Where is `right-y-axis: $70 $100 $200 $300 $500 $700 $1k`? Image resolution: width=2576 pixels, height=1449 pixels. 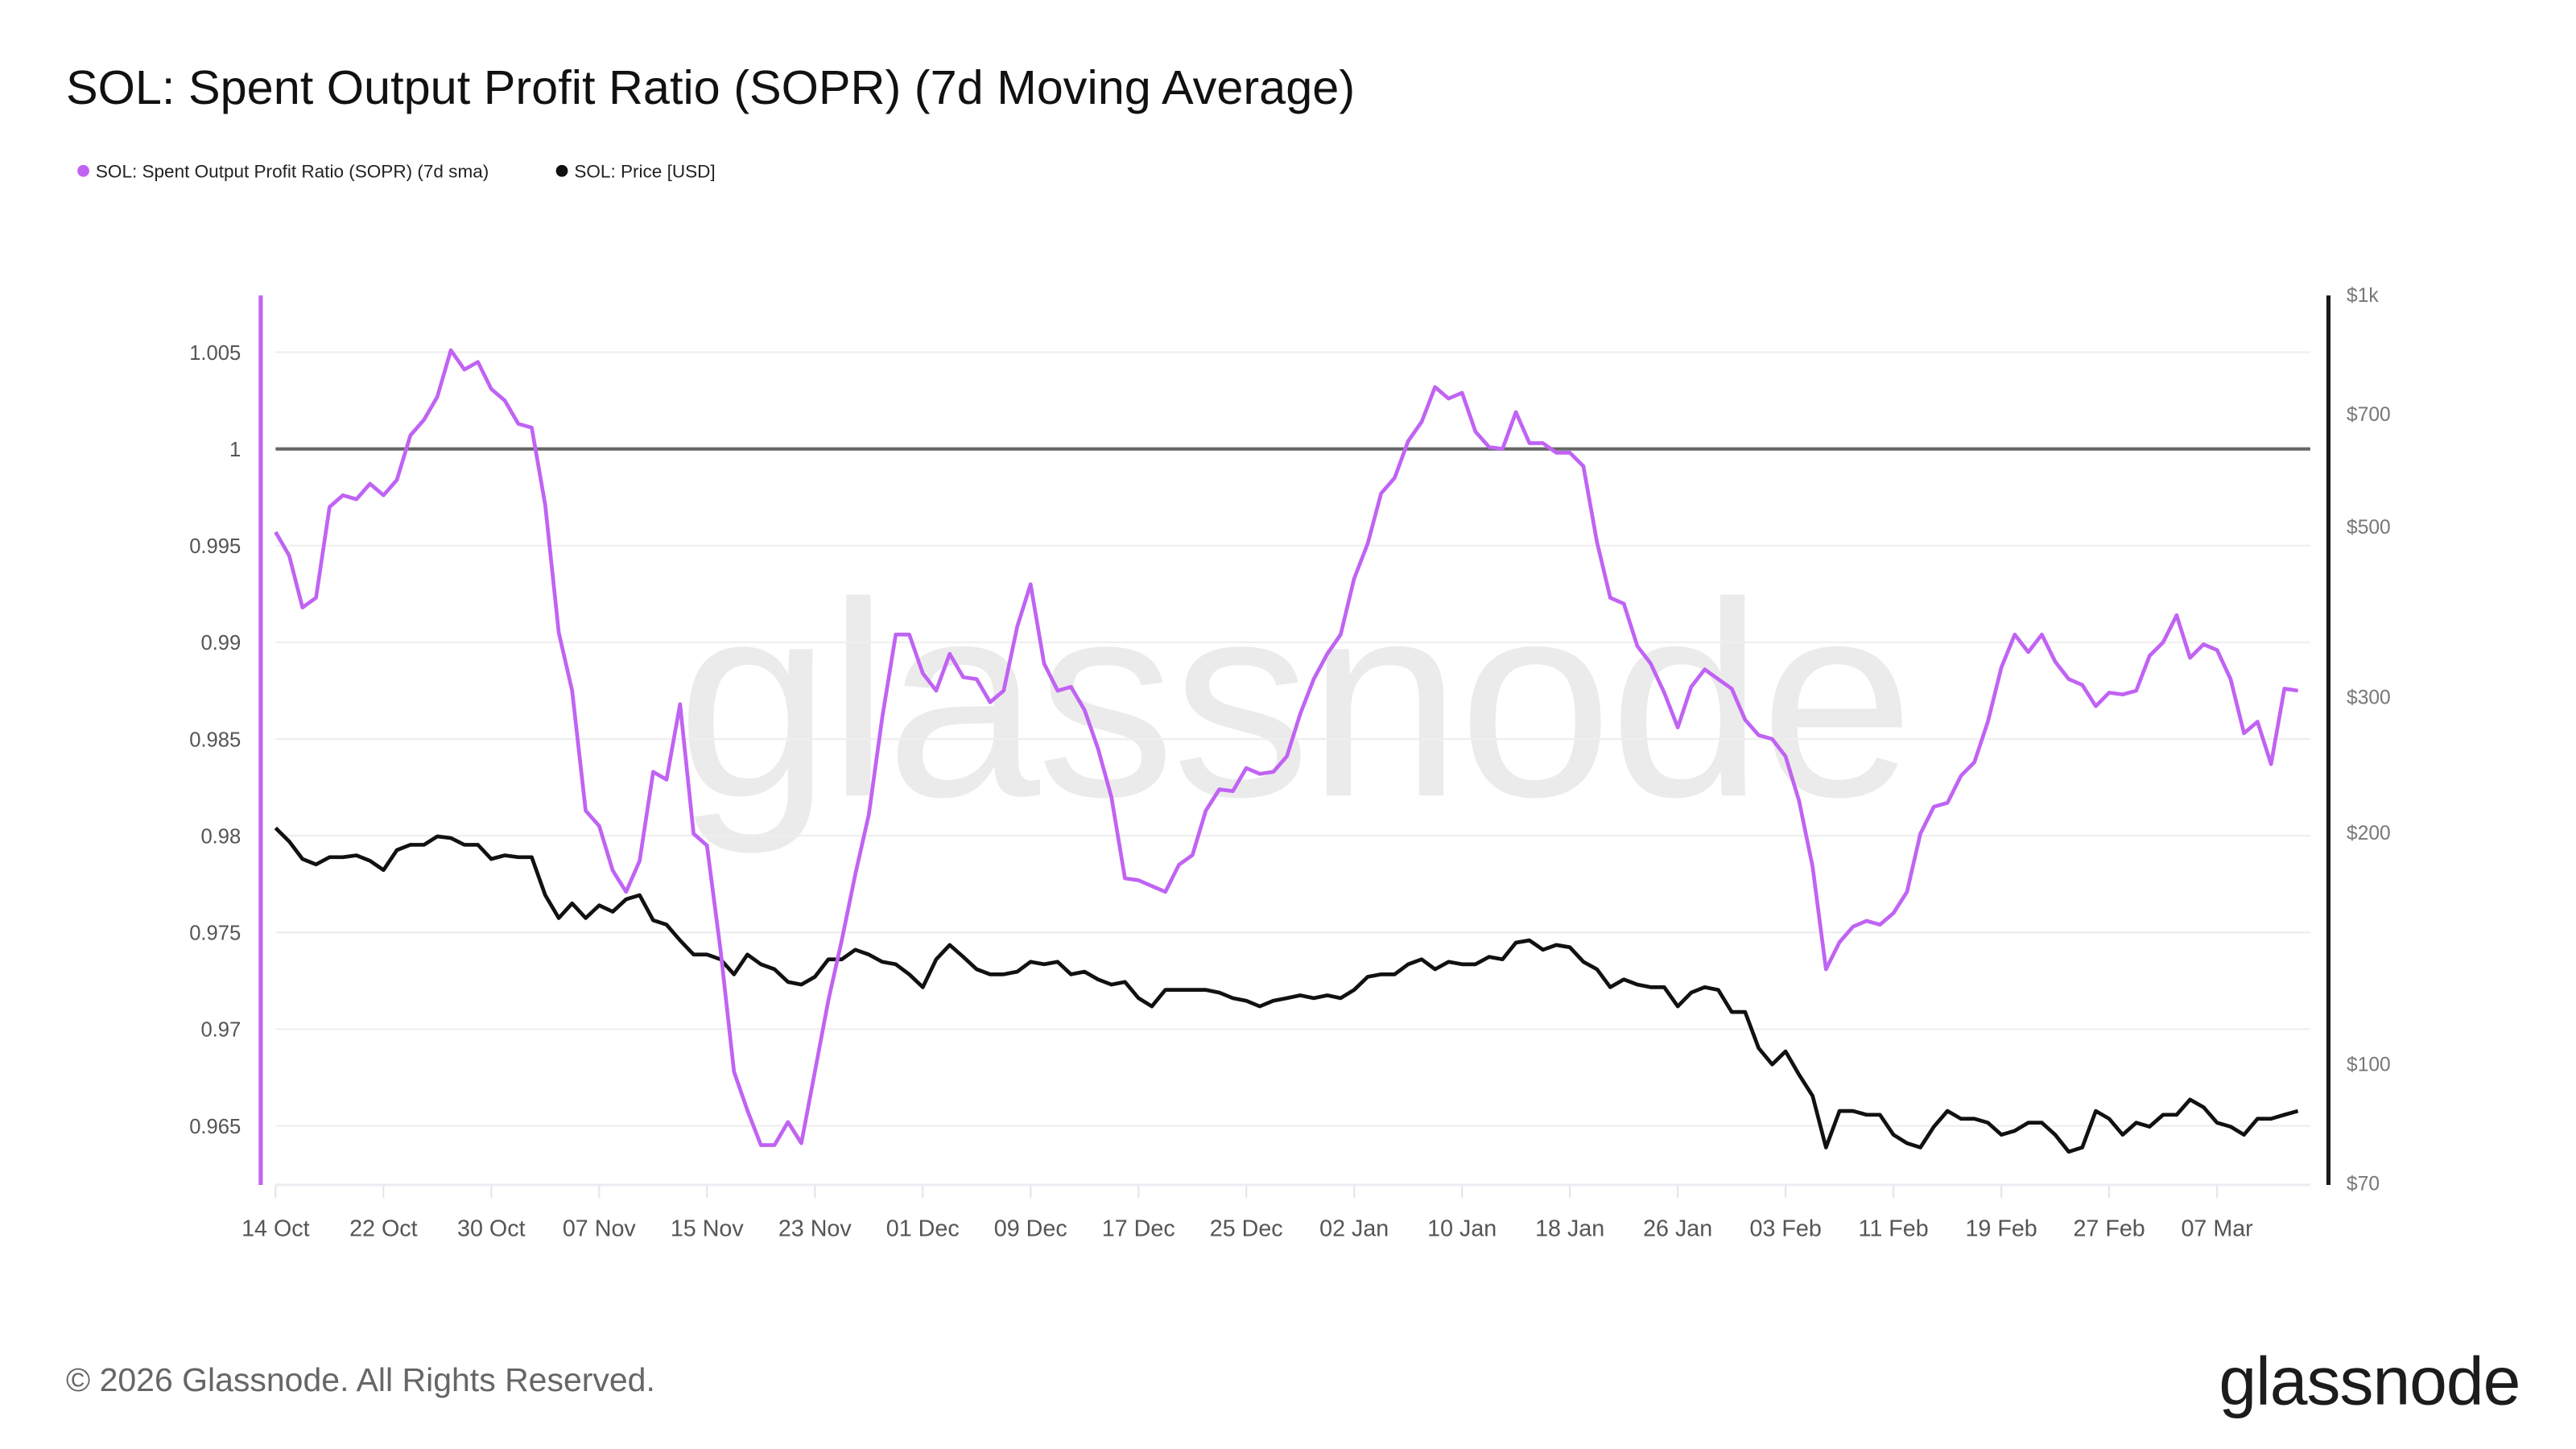
right-y-axis: $70 $100 $200 $300 $500 $700 $1k is located at coordinates (2358, 740).